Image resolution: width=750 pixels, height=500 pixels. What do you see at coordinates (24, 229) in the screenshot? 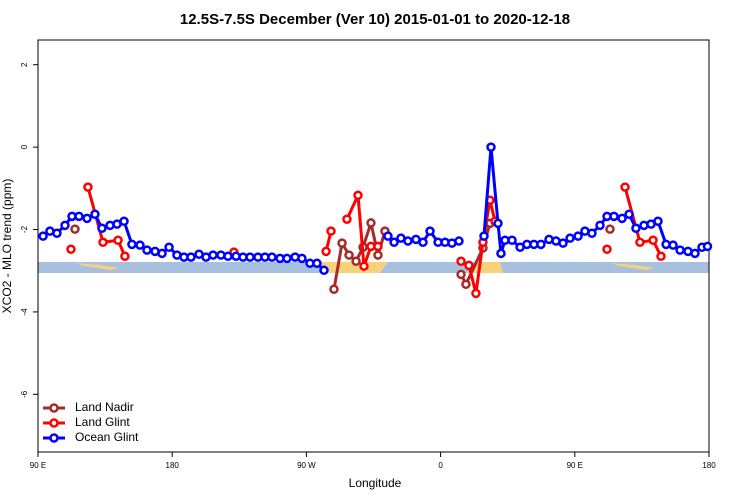
I see `y-tick-label: -2` at bounding box center [24, 229].